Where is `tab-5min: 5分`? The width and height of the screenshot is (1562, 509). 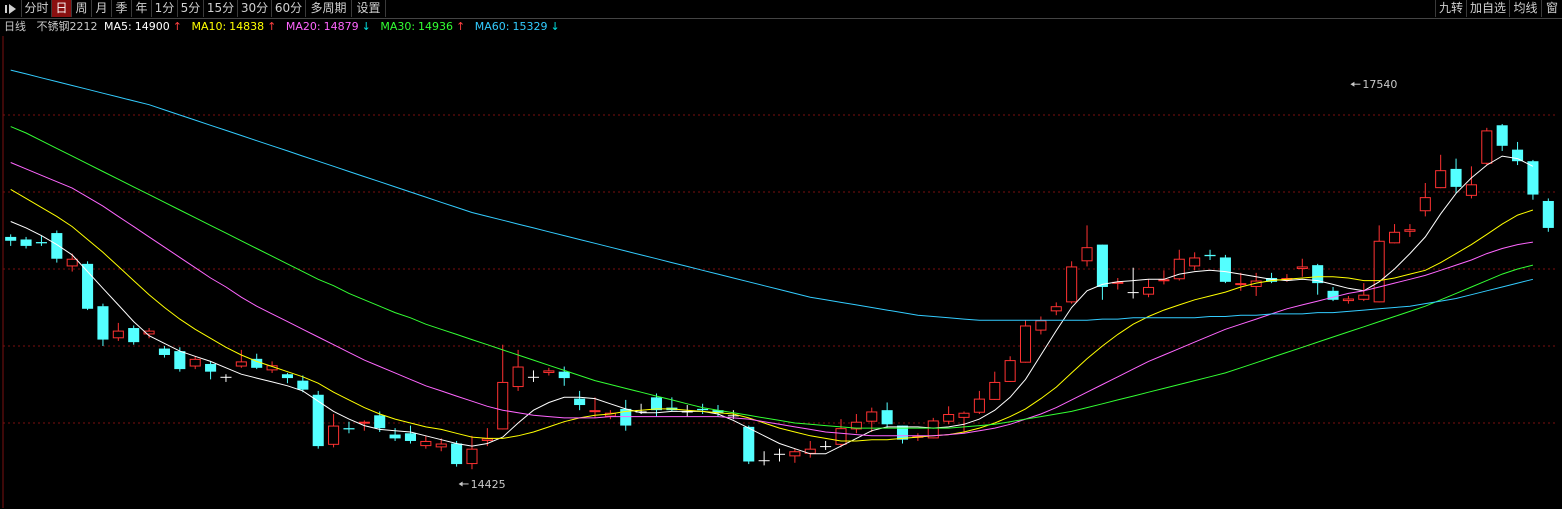 tab-5min: 5分 is located at coordinates (191, 8).